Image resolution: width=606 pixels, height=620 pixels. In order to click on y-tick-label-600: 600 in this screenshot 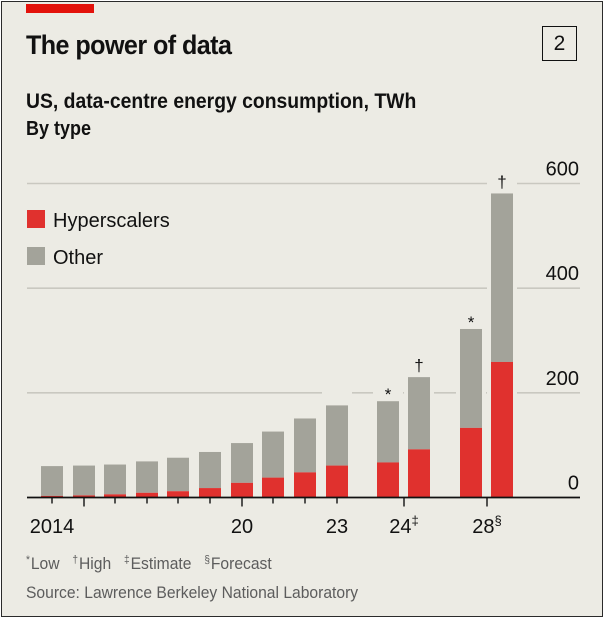, I will do `click(562, 170)`.